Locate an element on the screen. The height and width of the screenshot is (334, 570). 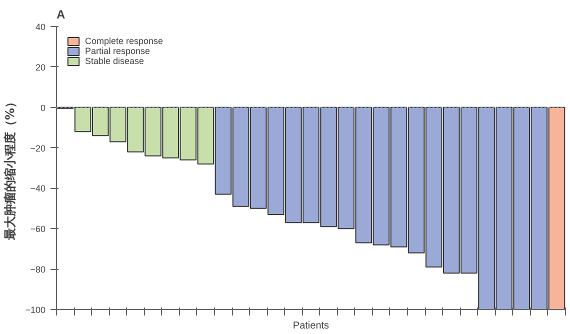
y-axis-title: 最大肿瘤的缩小程度（%） is located at coordinates (10, 169).